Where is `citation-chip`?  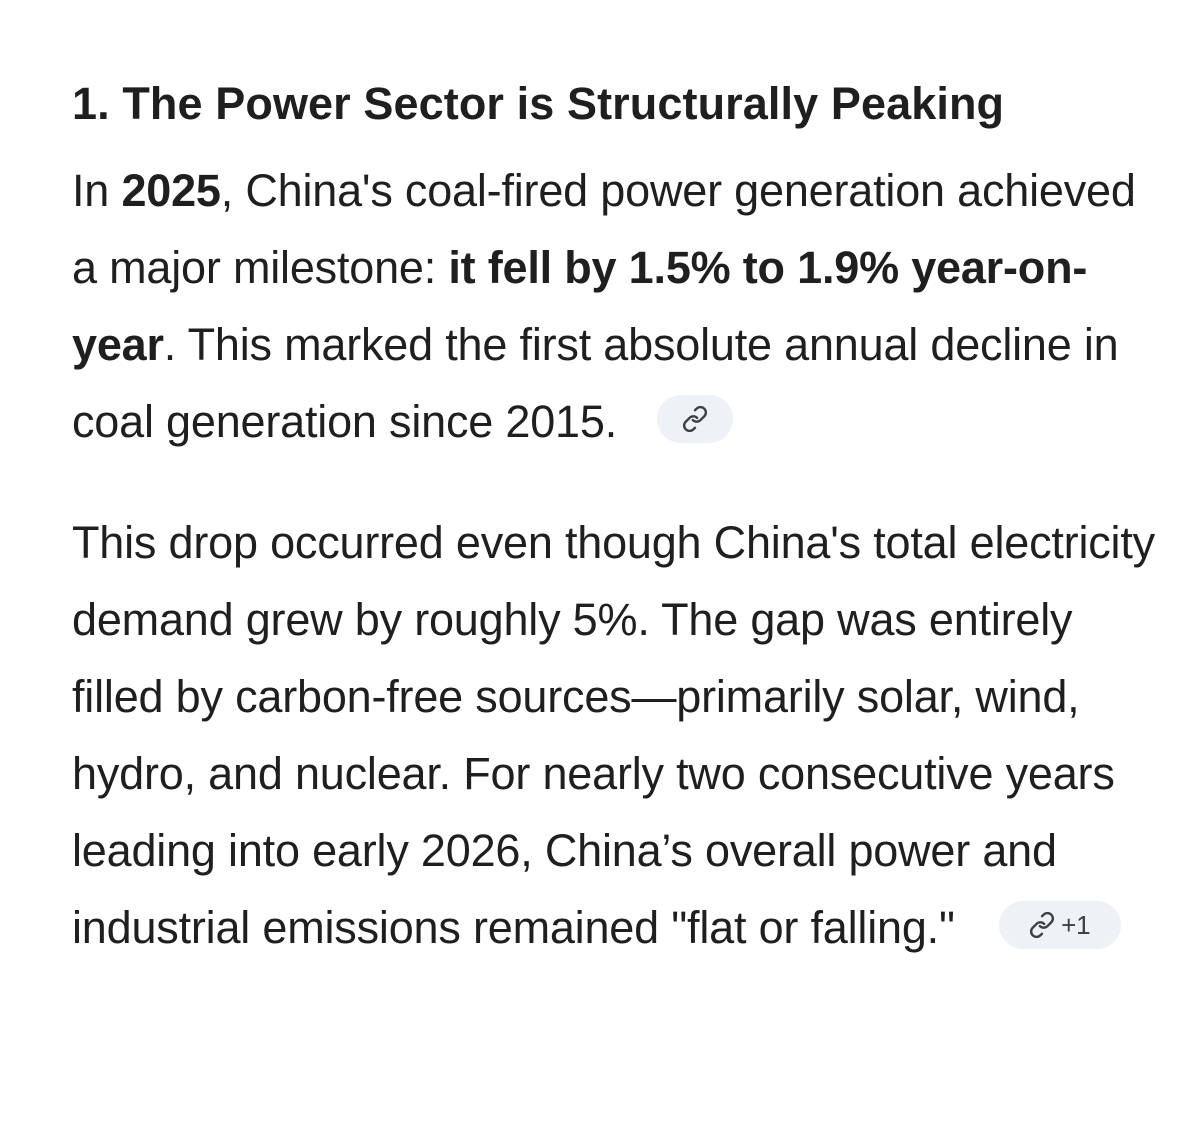
citation-chip is located at coordinates (695, 419).